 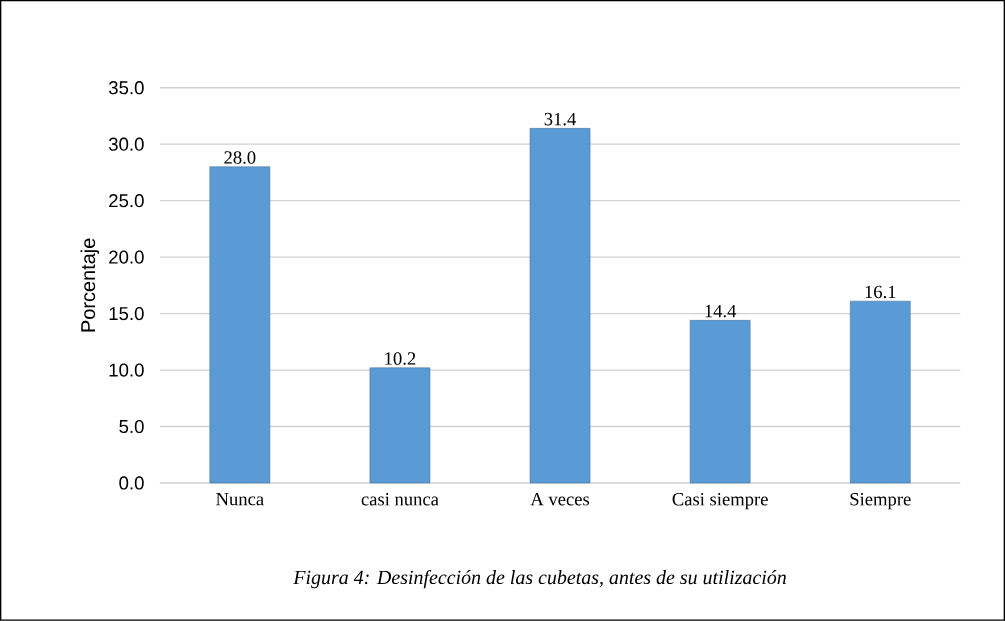 What do you see at coordinates (560, 119) in the screenshot?
I see `data-label: 31.4` at bounding box center [560, 119].